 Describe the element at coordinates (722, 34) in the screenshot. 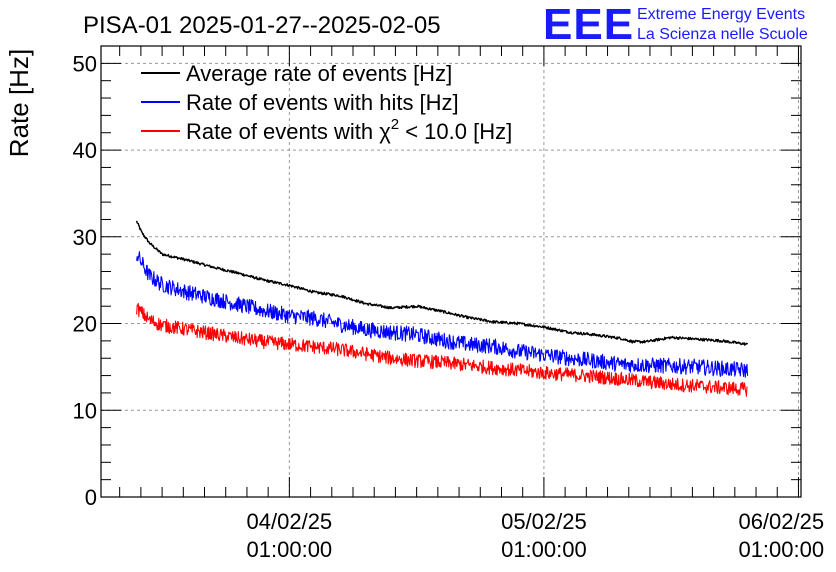

I see `logo-line-2: La Scienza nelle Scuole` at that location.